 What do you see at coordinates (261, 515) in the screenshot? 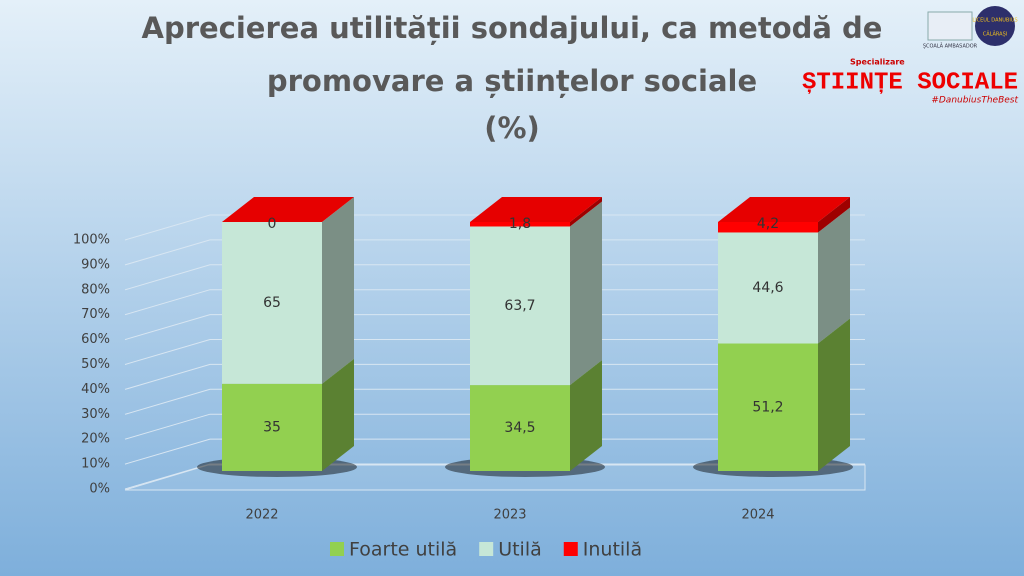
I see `x-tick-label: 2022` at bounding box center [261, 515].